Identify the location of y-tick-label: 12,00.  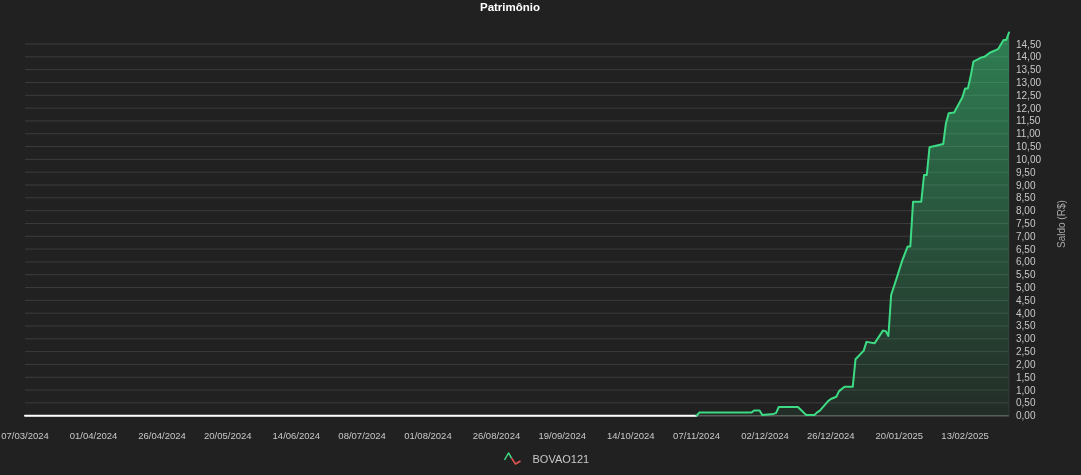
(1029, 108).